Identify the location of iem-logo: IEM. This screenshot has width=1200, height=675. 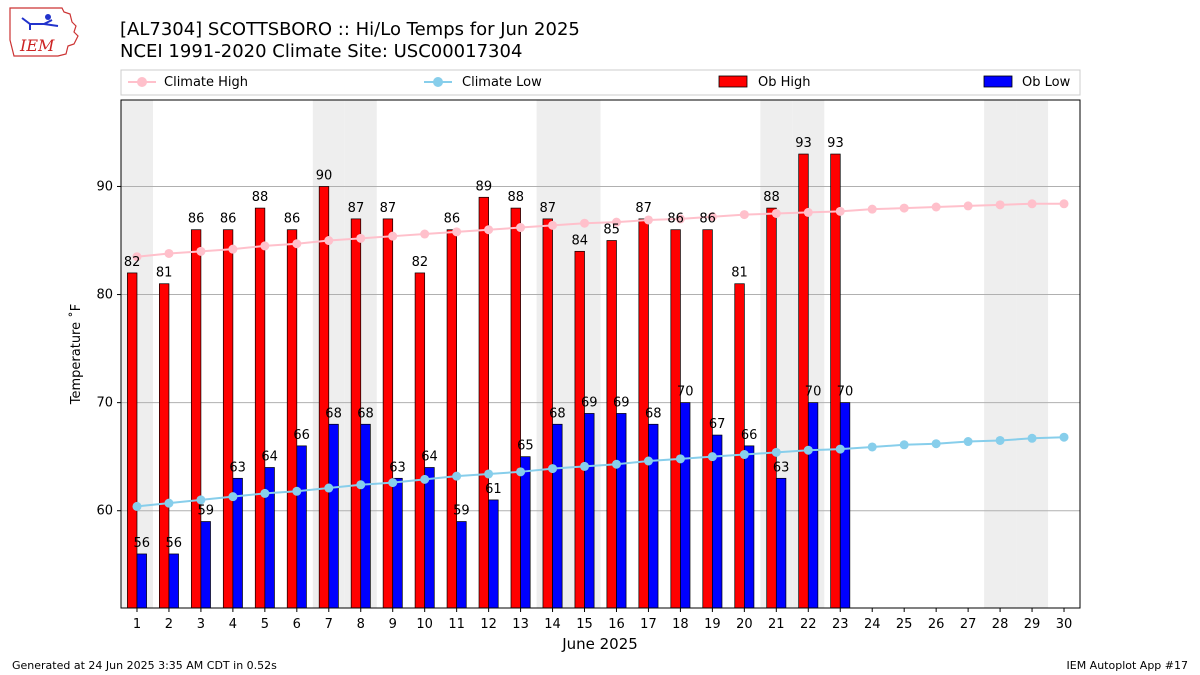
(44, 32).